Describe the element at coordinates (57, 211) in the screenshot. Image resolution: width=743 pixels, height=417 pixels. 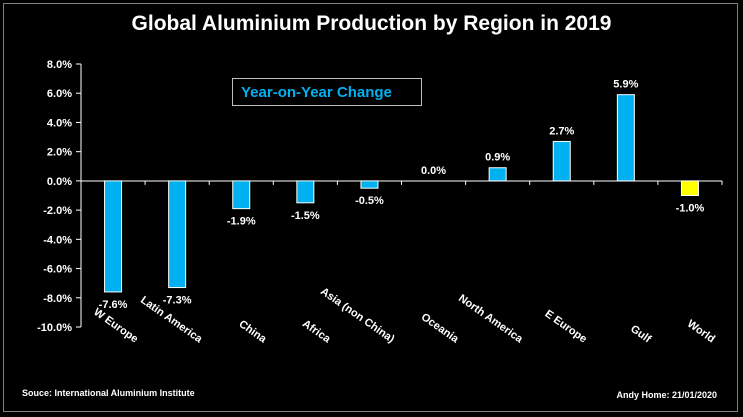
I see `y-tick-label: -2.0%` at that location.